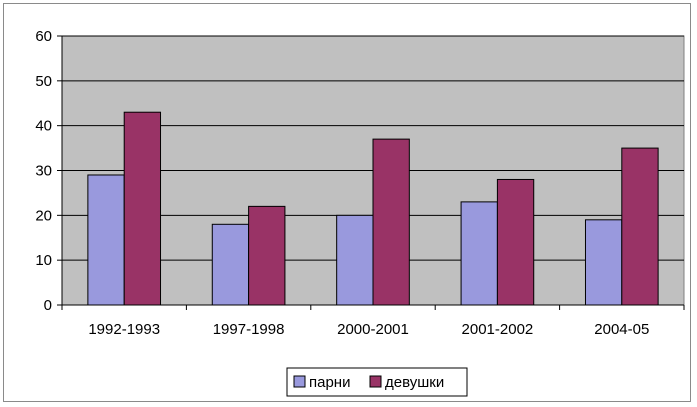 The image size is (697, 407). I want to click on y-tick-label: 40, so click(43, 126).